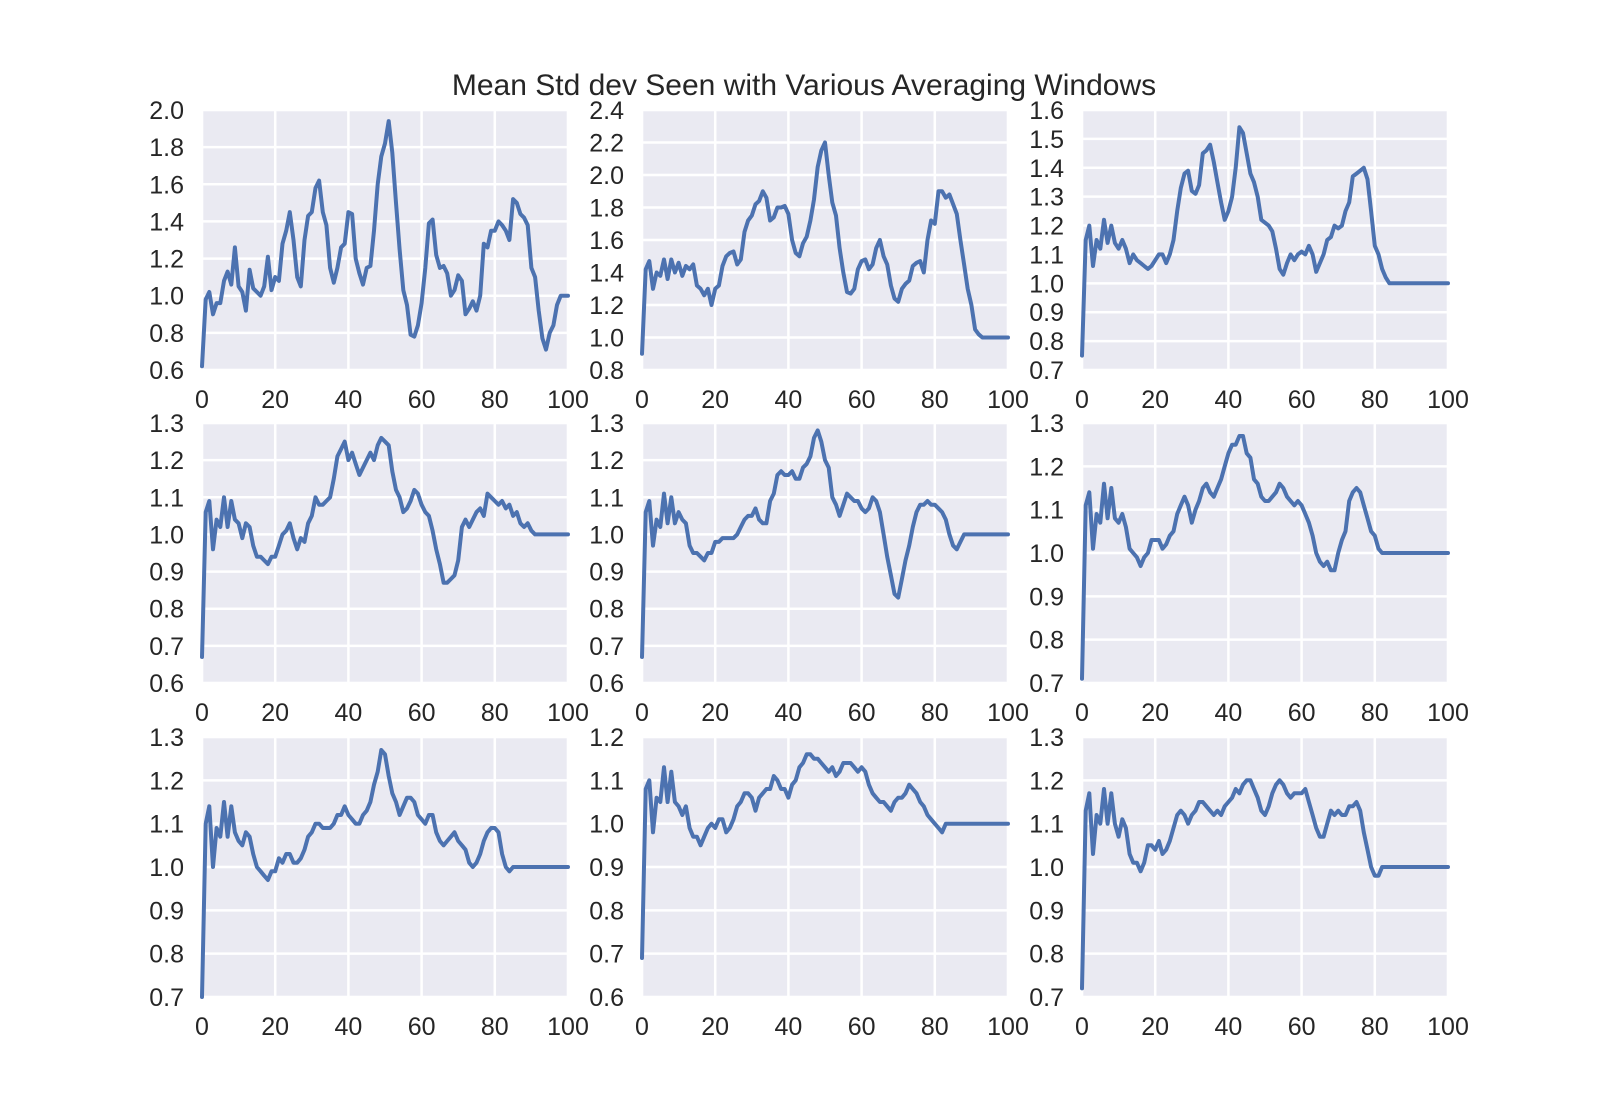 The image size is (1600, 1100). I want to click on subplot-8: 0.6 0.7 0.8 0.9 1.0 1.1 1.2 0 20 40 60 80 100, so click(809, 882).